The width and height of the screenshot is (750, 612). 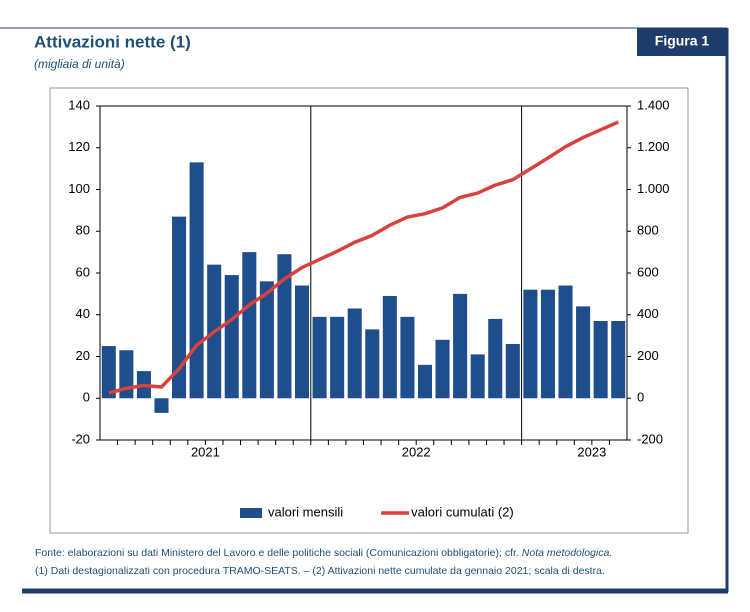 I want to click on source-ref: Nota metodologica., so click(x=567, y=553).